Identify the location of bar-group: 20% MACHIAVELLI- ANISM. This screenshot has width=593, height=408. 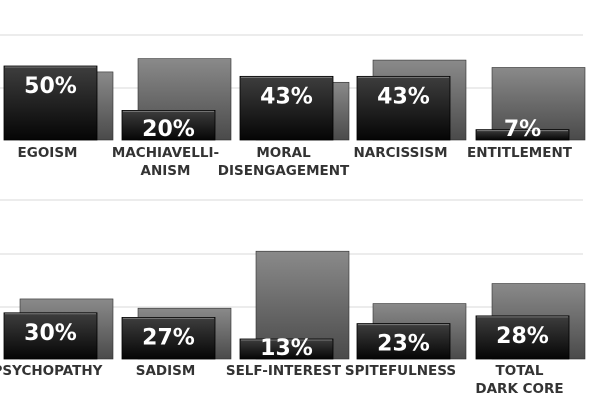
(172, 118).